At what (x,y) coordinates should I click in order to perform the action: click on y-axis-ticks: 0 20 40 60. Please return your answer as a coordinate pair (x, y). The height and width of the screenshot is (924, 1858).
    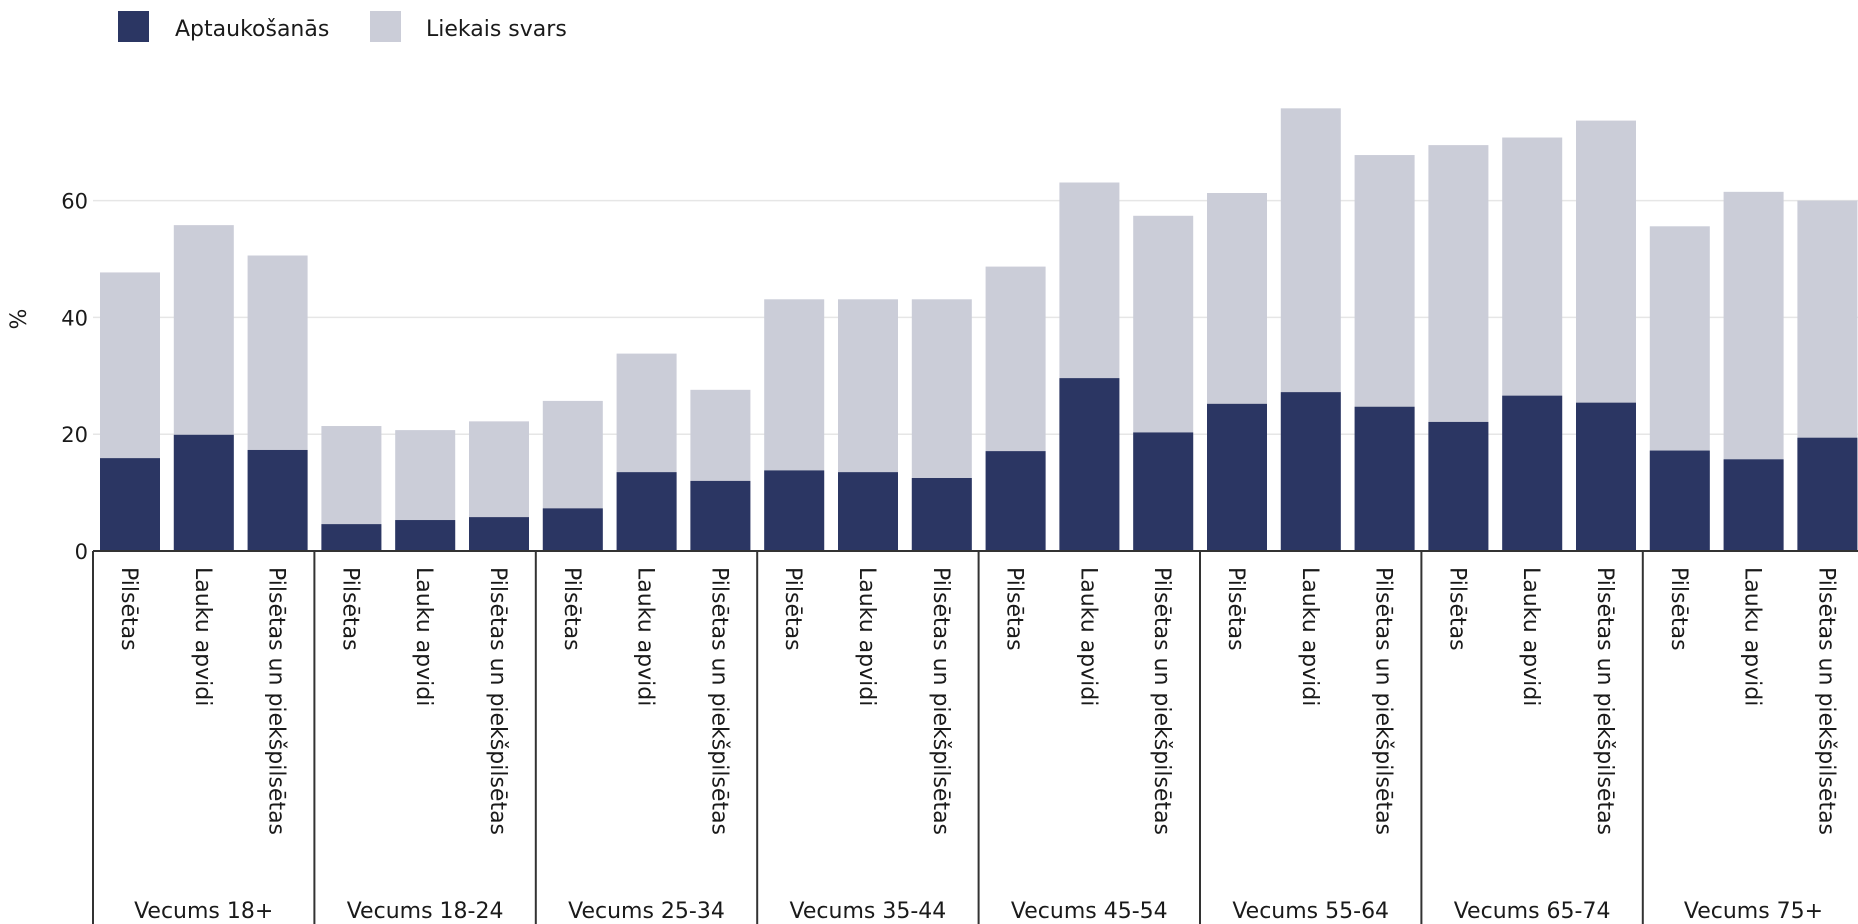
    Looking at the image, I should click on (74, 377).